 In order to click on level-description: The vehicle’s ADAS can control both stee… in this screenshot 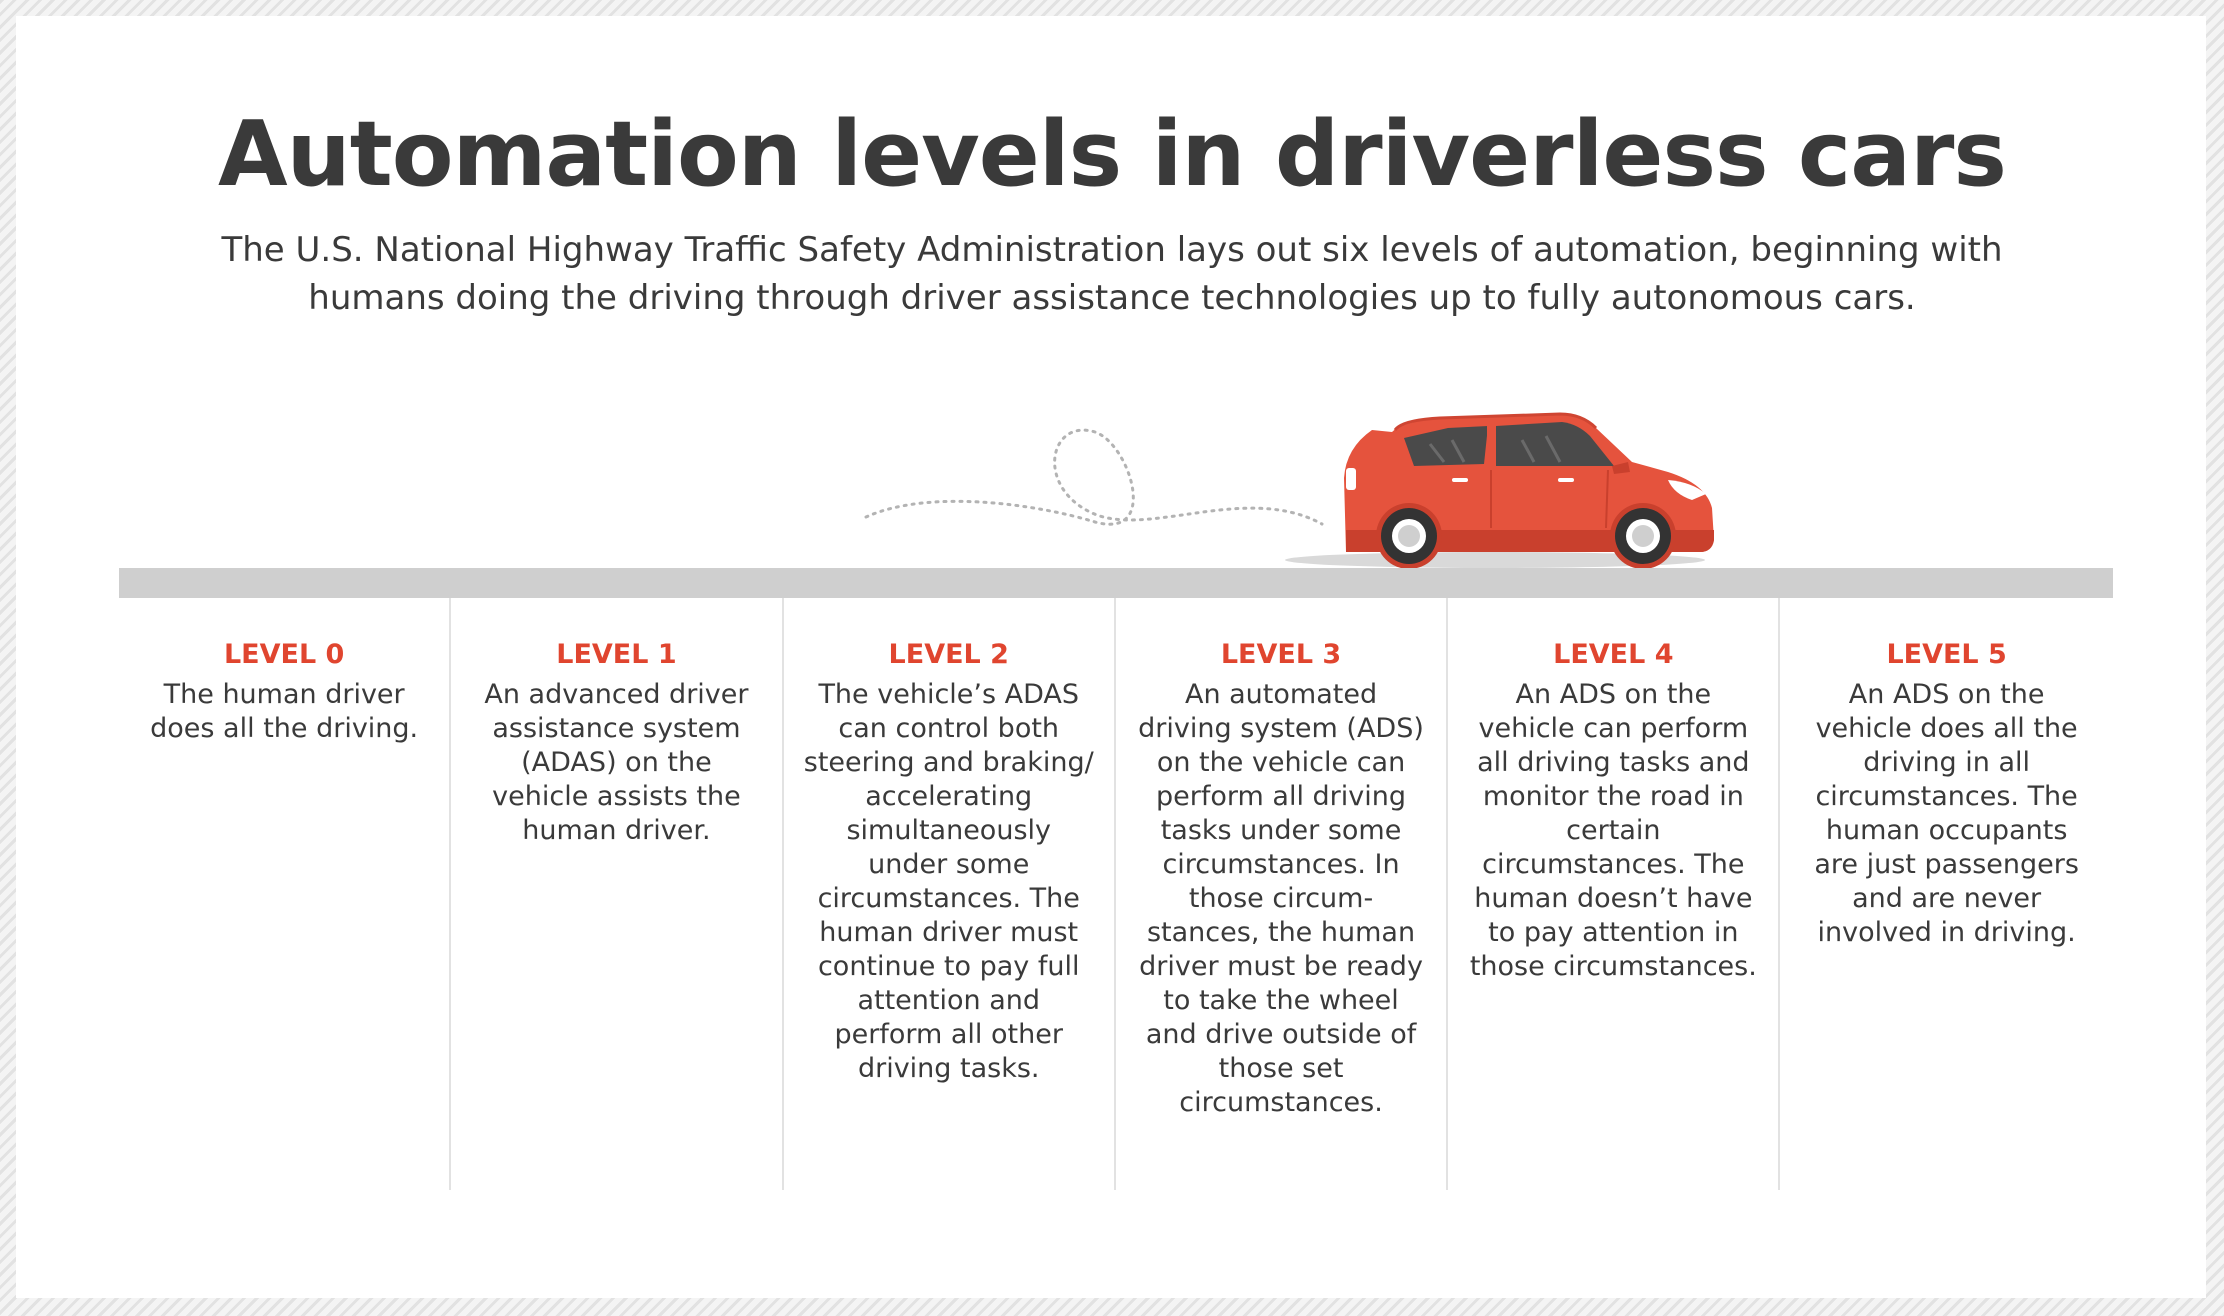, I will do `click(948, 881)`.